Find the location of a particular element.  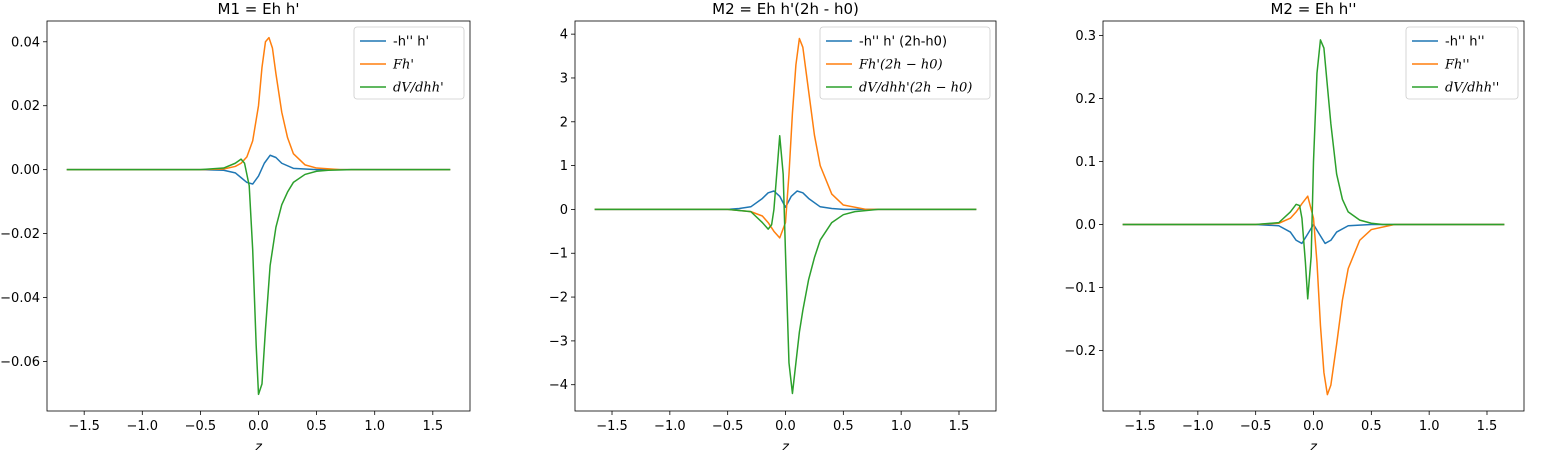

y-tick-label: −4 is located at coordinates (558, 385).